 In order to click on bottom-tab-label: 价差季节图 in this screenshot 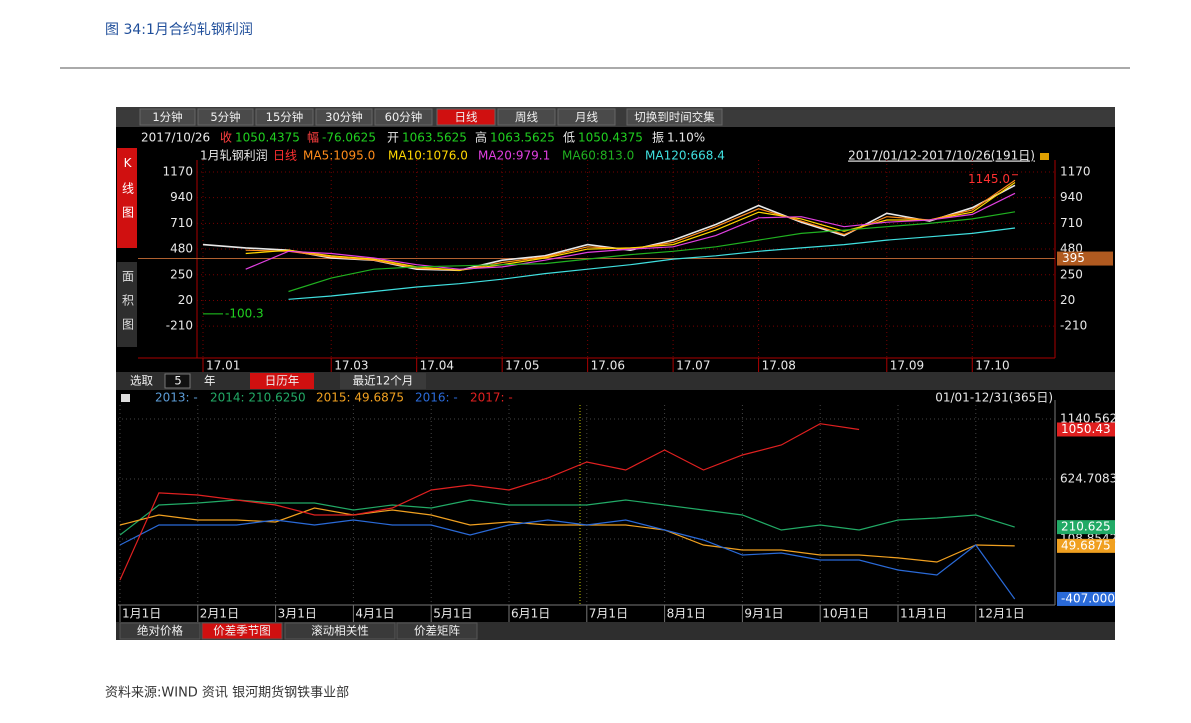, I will do `click(242, 631)`.